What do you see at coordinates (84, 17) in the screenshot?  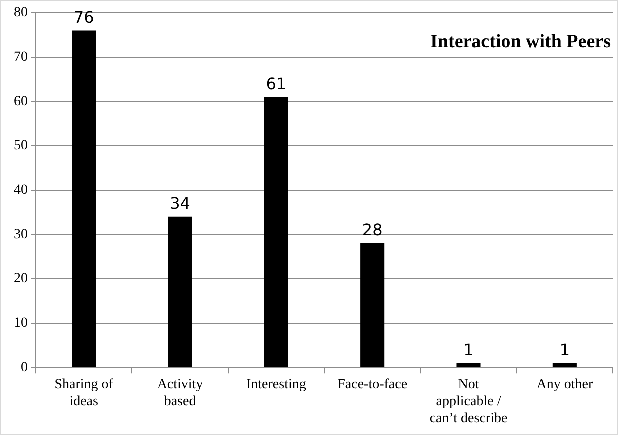 I see `data-label: 76` at bounding box center [84, 17].